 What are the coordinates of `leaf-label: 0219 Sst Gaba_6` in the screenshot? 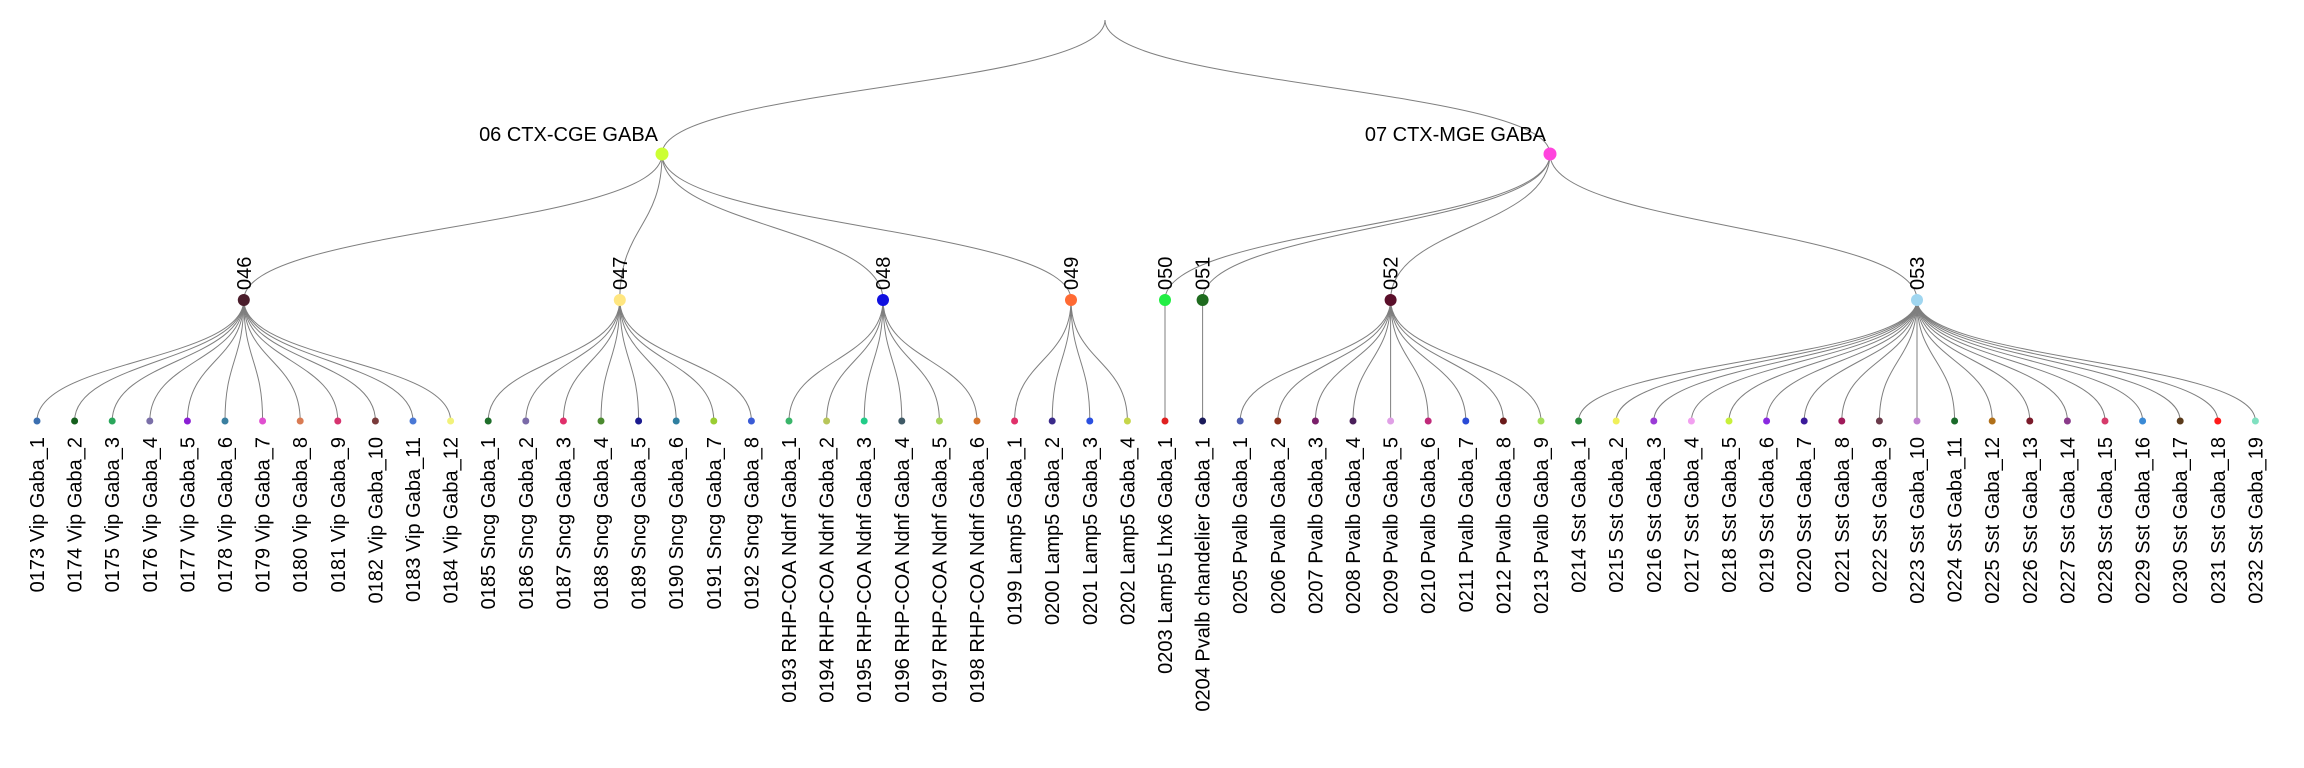 It's located at (1768, 515).